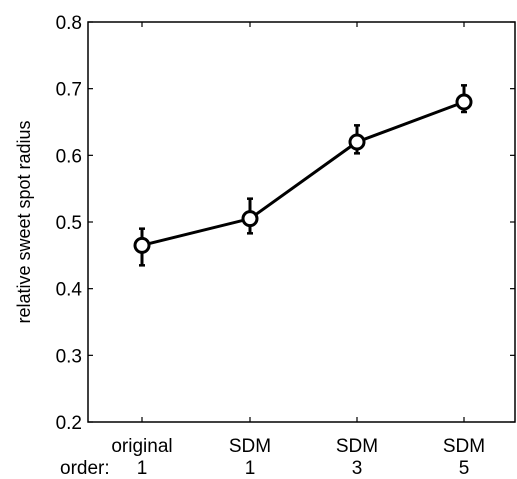 The width and height of the screenshot is (517, 479). I want to click on y-tick-label: 0.8, so click(69, 23).